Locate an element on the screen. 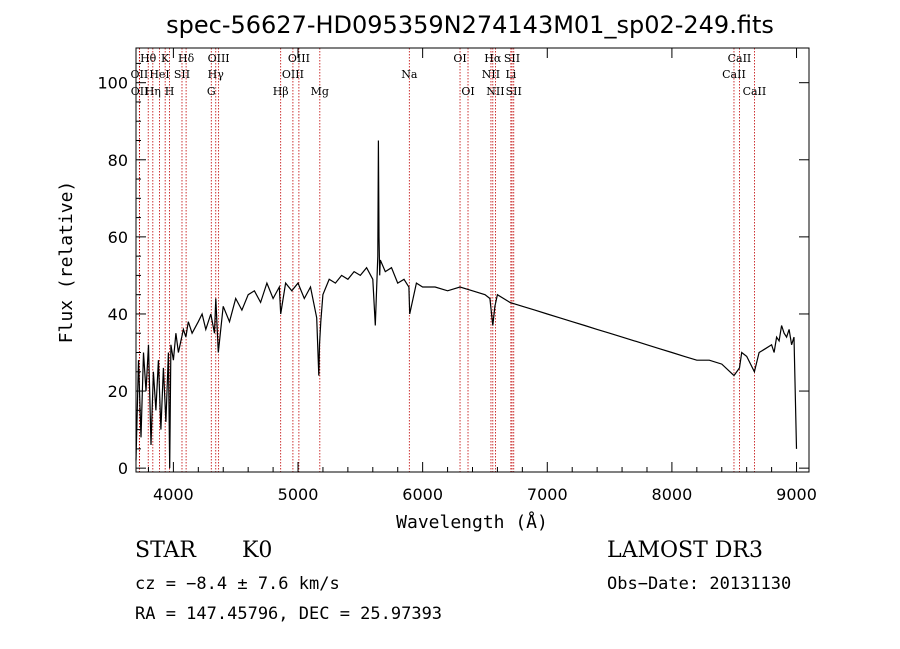 This screenshot has width=900, height=649. x-tick-label-2: 6000 is located at coordinates (422, 494).